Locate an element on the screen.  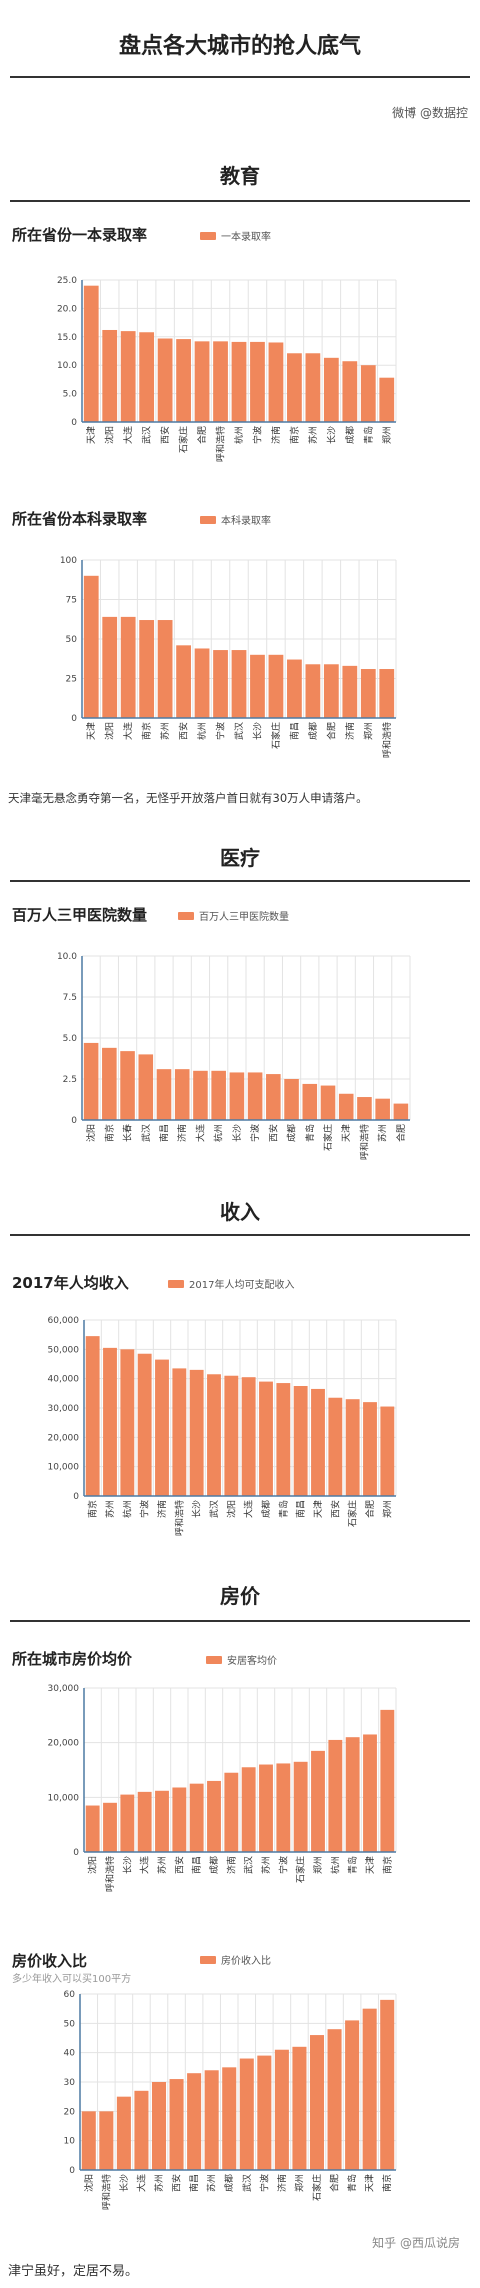
section-title-education: 教育 is located at coordinates (240, 176).